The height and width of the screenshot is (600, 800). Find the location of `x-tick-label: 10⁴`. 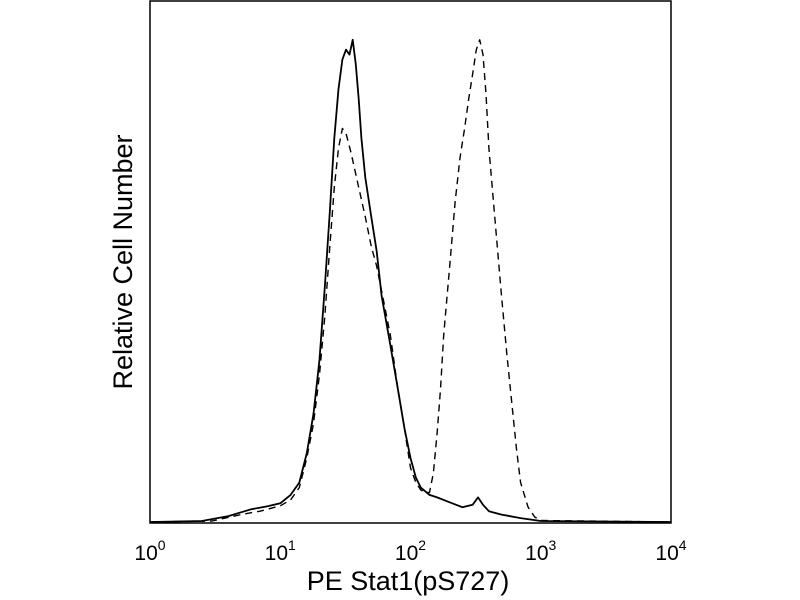

x-tick-label: 10⁴ is located at coordinates (670, 551).